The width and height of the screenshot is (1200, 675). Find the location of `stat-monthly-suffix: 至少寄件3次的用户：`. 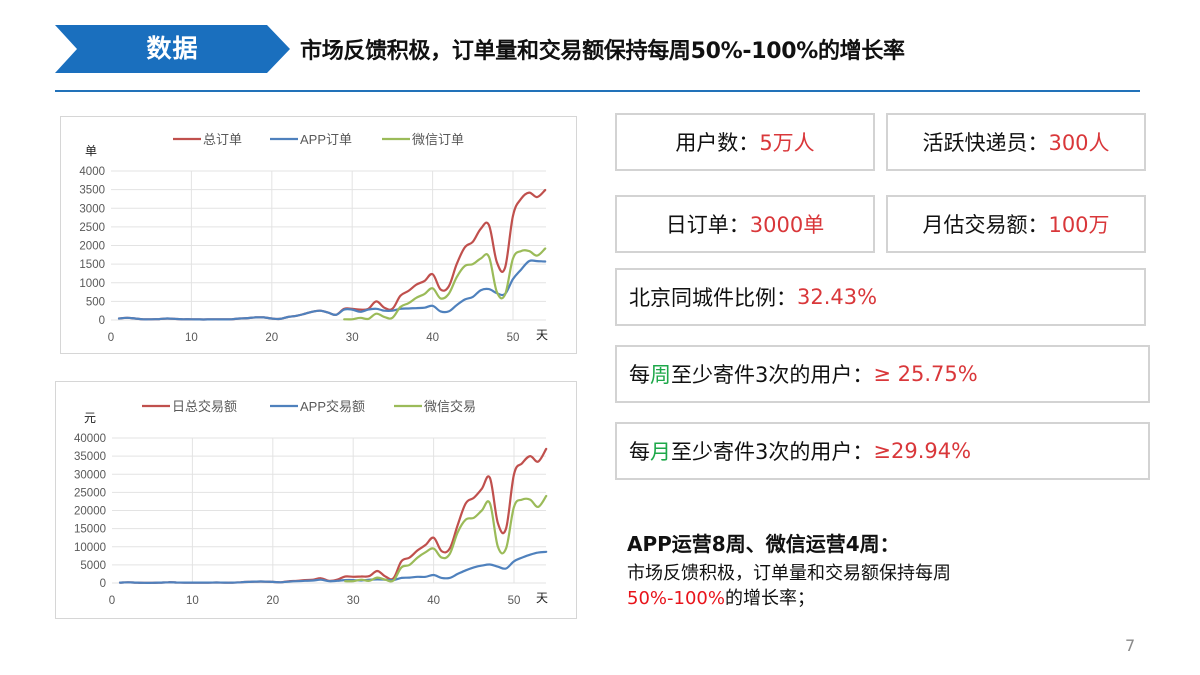

stat-monthly-suffix: 至少寄件3次的用户： is located at coordinates (772, 452).